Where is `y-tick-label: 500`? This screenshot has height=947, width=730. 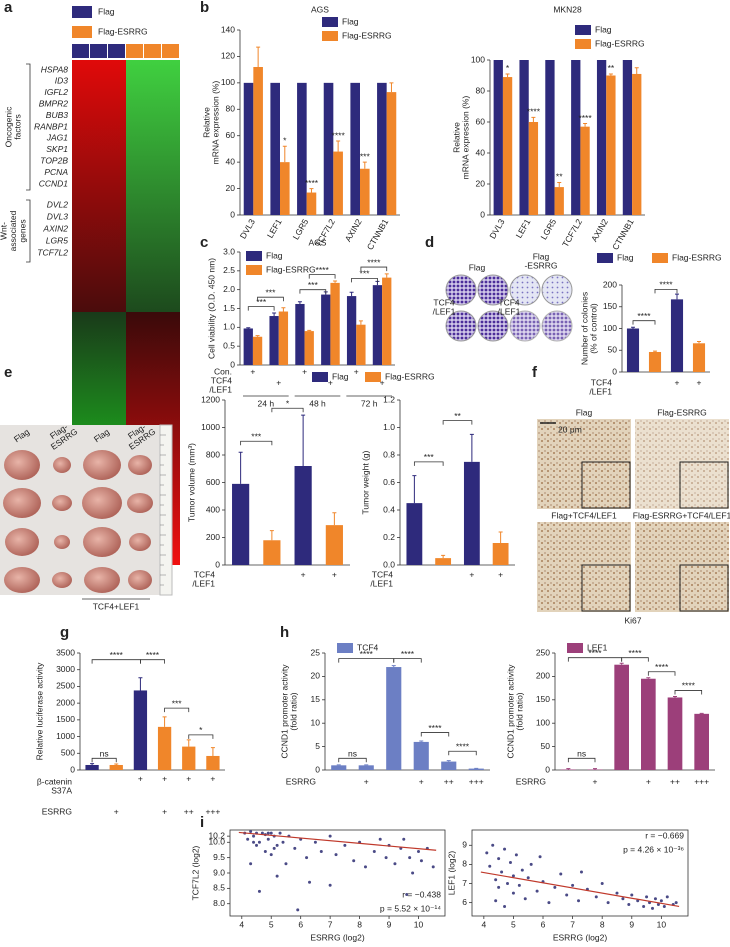 y-tick-label: 500 is located at coordinates (68, 753).